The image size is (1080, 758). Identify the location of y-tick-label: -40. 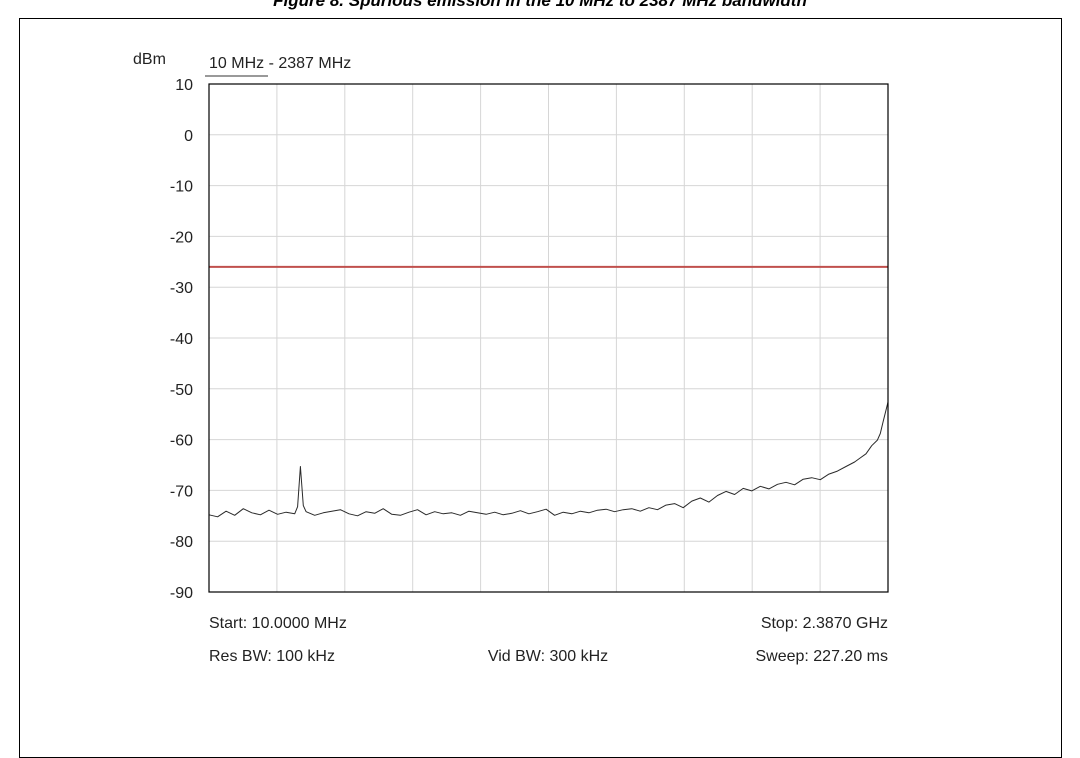
(181, 339).